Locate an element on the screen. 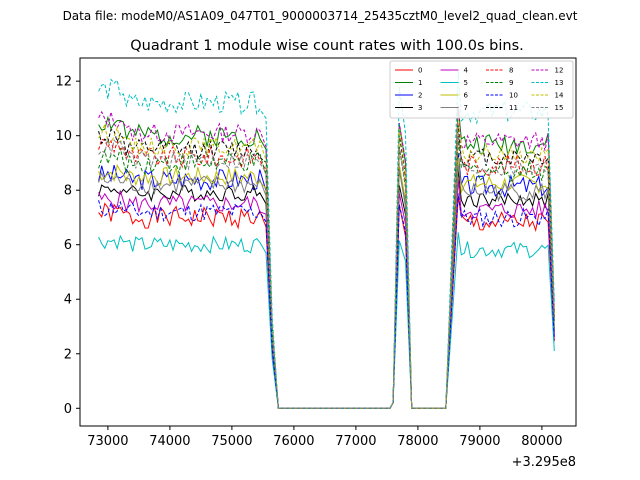 This screenshot has width=640, height=480. legend-label-10: 10 is located at coordinates (513, 96).